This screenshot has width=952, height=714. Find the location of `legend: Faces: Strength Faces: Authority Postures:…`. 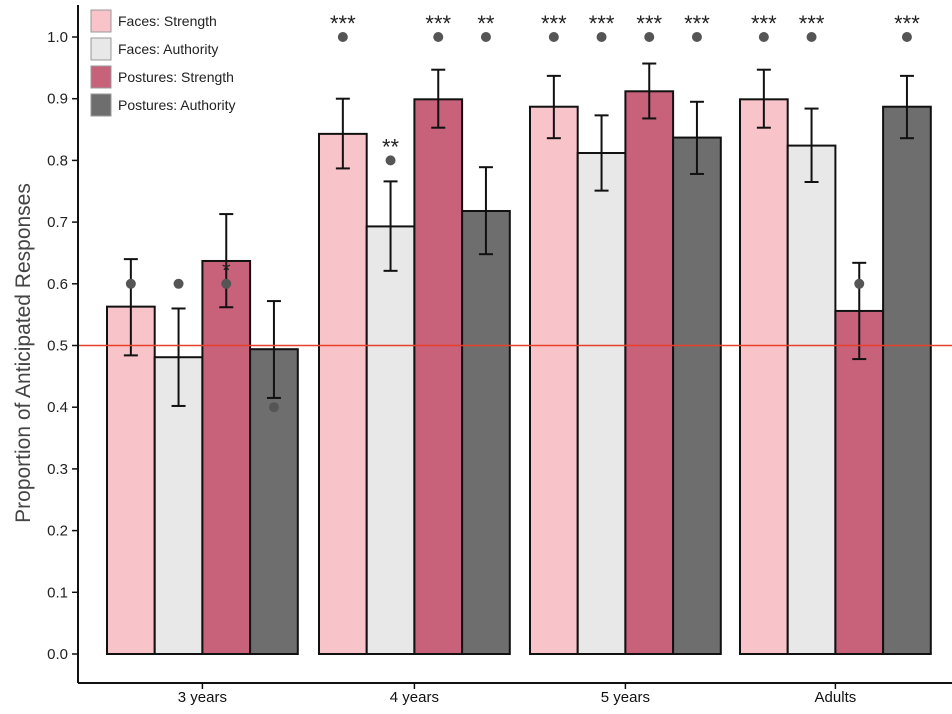

legend: Faces: Strength Faces: Authority Postures:… is located at coordinates (163, 63).